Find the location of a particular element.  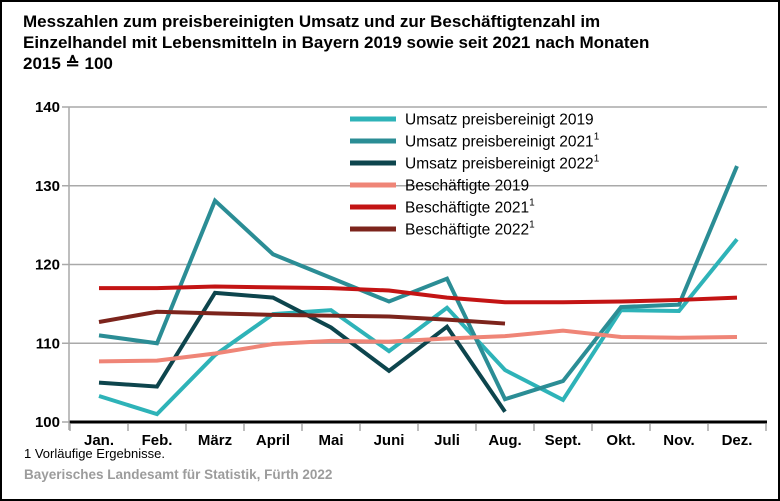

legend-label-besch-ftigte-2019: Beschäftigte 2019 is located at coordinates (467, 186).